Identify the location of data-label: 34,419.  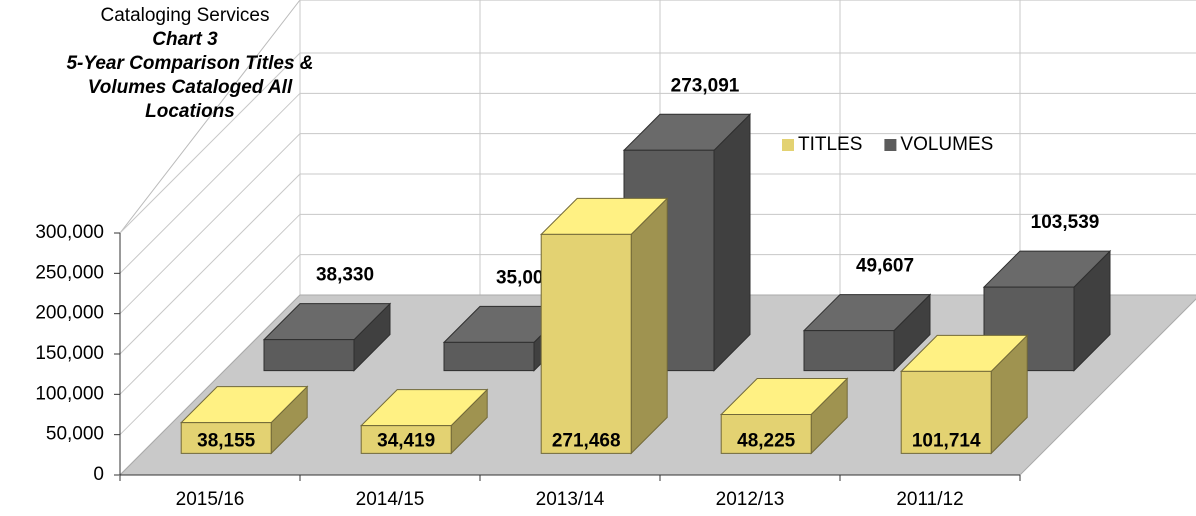
(406, 440).